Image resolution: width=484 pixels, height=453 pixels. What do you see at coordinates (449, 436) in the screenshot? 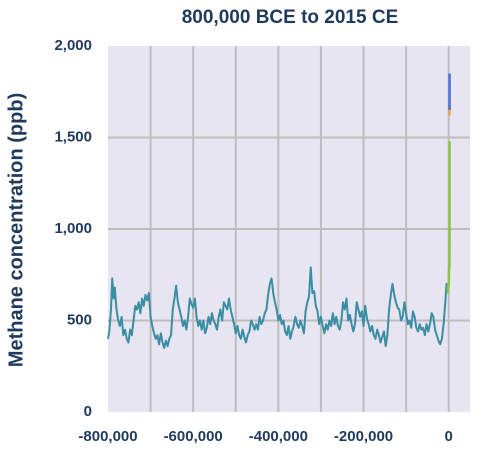
I see `x-tick-label: 0` at bounding box center [449, 436].